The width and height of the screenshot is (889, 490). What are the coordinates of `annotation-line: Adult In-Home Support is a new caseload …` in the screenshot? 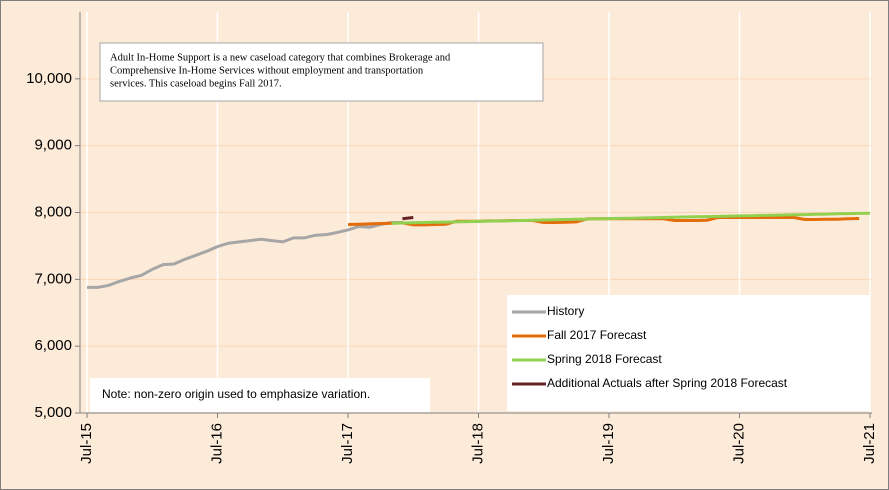 It's located at (280, 57).